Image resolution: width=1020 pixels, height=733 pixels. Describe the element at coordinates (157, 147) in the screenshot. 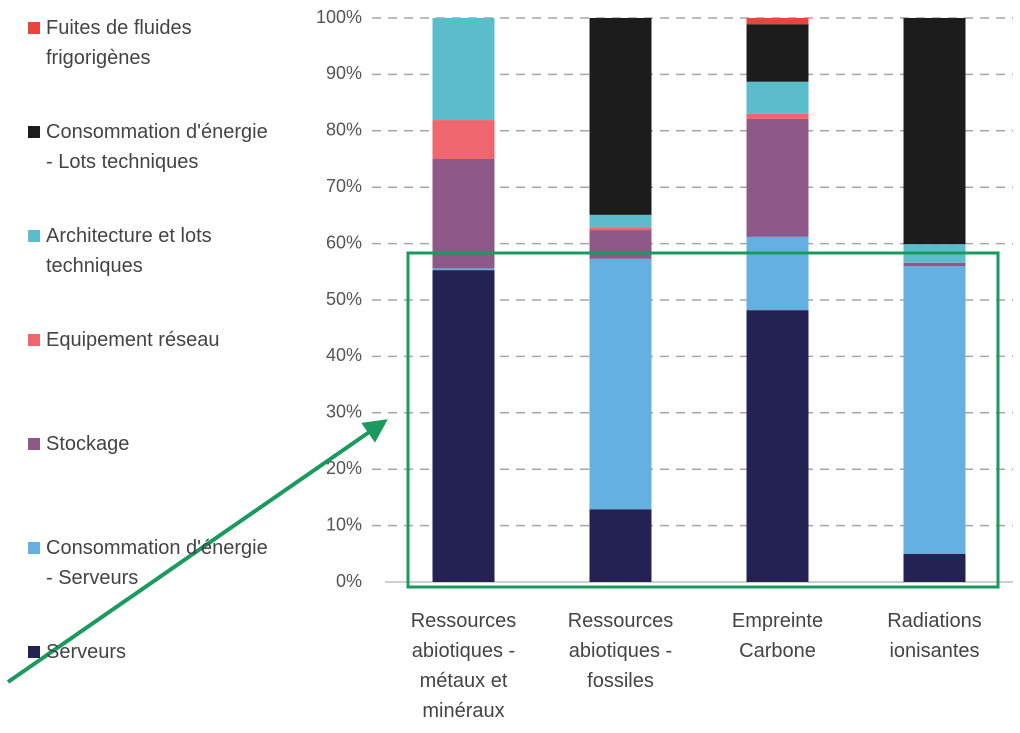

I see `legend-label: Consommation d'énergie - Lots techniques` at that location.